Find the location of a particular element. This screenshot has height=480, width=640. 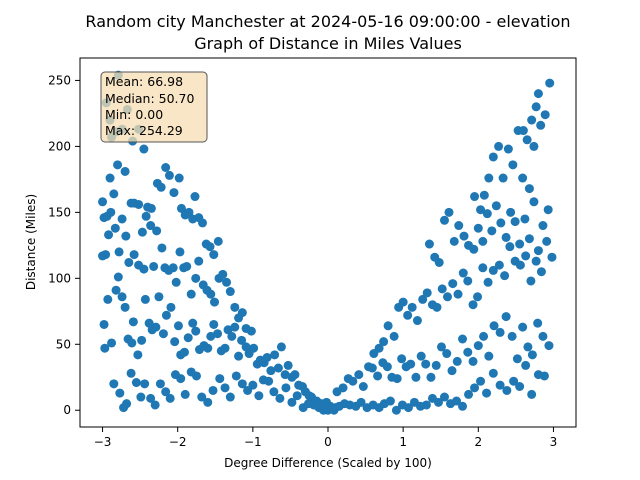

stats-min: Min: 0.00 is located at coordinates (134, 114).